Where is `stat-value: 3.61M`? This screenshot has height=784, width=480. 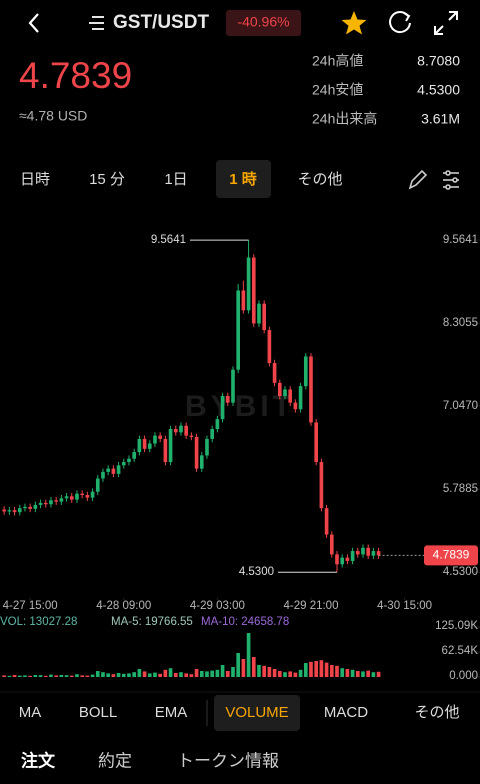 stat-value: 3.61M is located at coordinates (440, 119).